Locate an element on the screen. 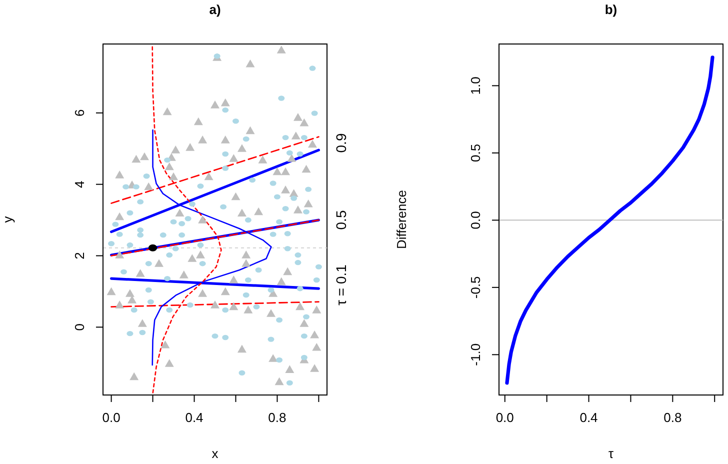 The width and height of the screenshot is (728, 464). chart-title: a) is located at coordinates (215, 9).